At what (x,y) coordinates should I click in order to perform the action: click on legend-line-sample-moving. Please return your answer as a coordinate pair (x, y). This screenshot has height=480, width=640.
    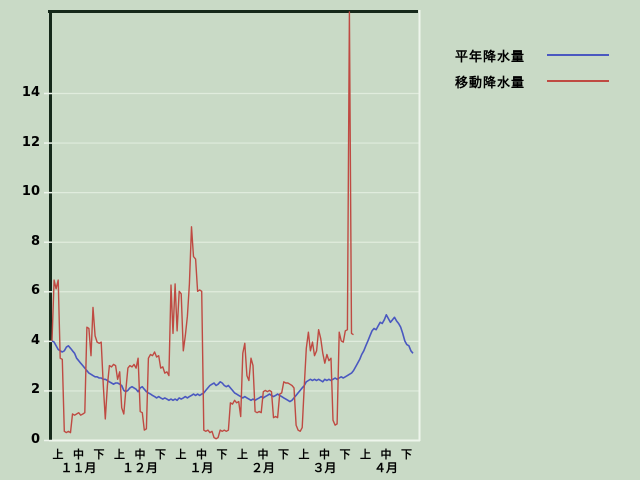
    Looking at the image, I should click on (578, 81).